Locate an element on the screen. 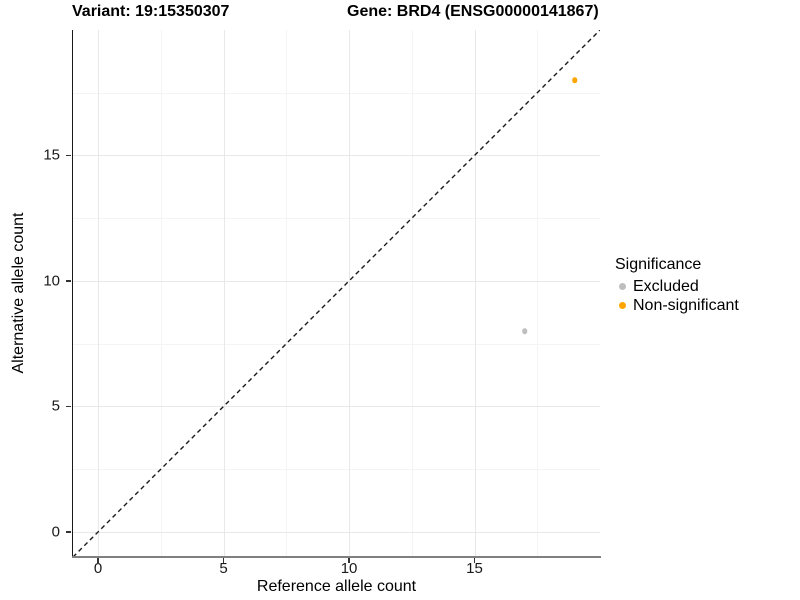 Image resolution: width=800 pixels, height=600 pixels. legend-entries: Excluded Non-significant is located at coordinates (677, 296).